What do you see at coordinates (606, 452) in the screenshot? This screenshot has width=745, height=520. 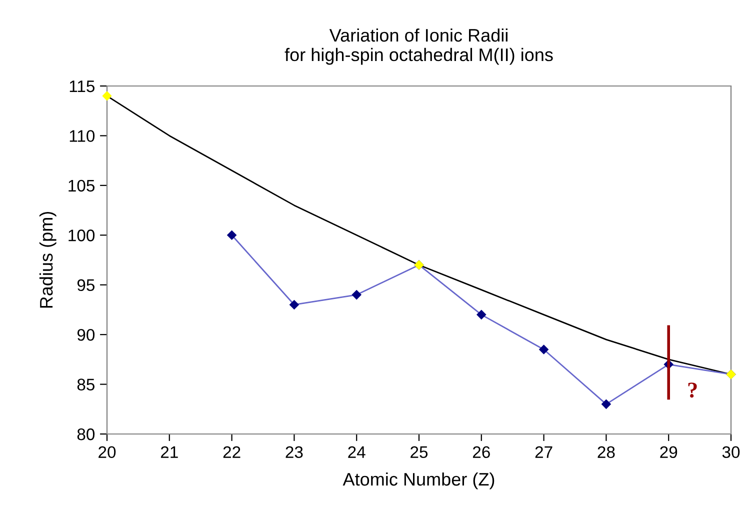 I see `x-tick-label: 28` at bounding box center [606, 452].